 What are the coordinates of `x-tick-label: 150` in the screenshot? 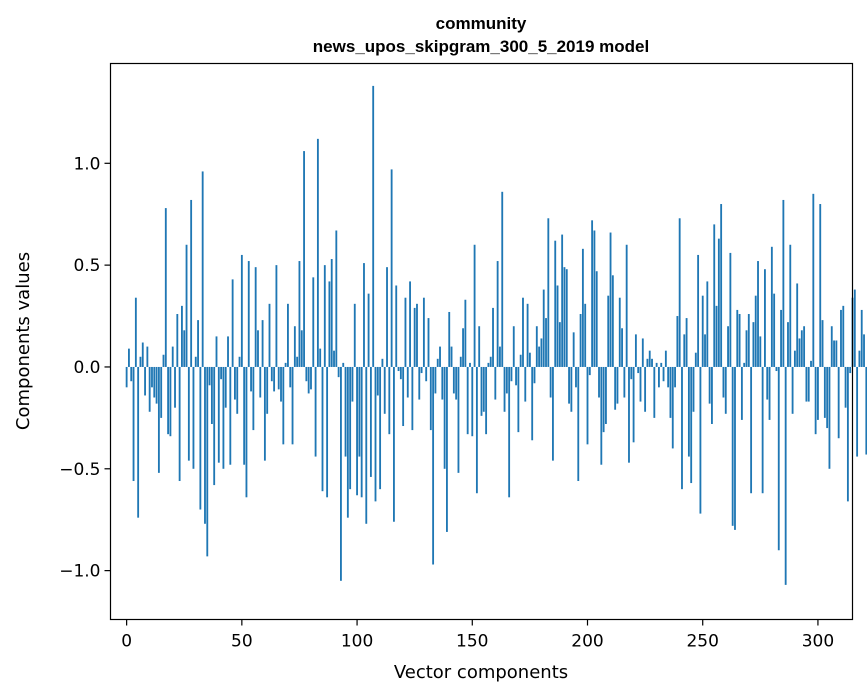 It's located at (472, 642).